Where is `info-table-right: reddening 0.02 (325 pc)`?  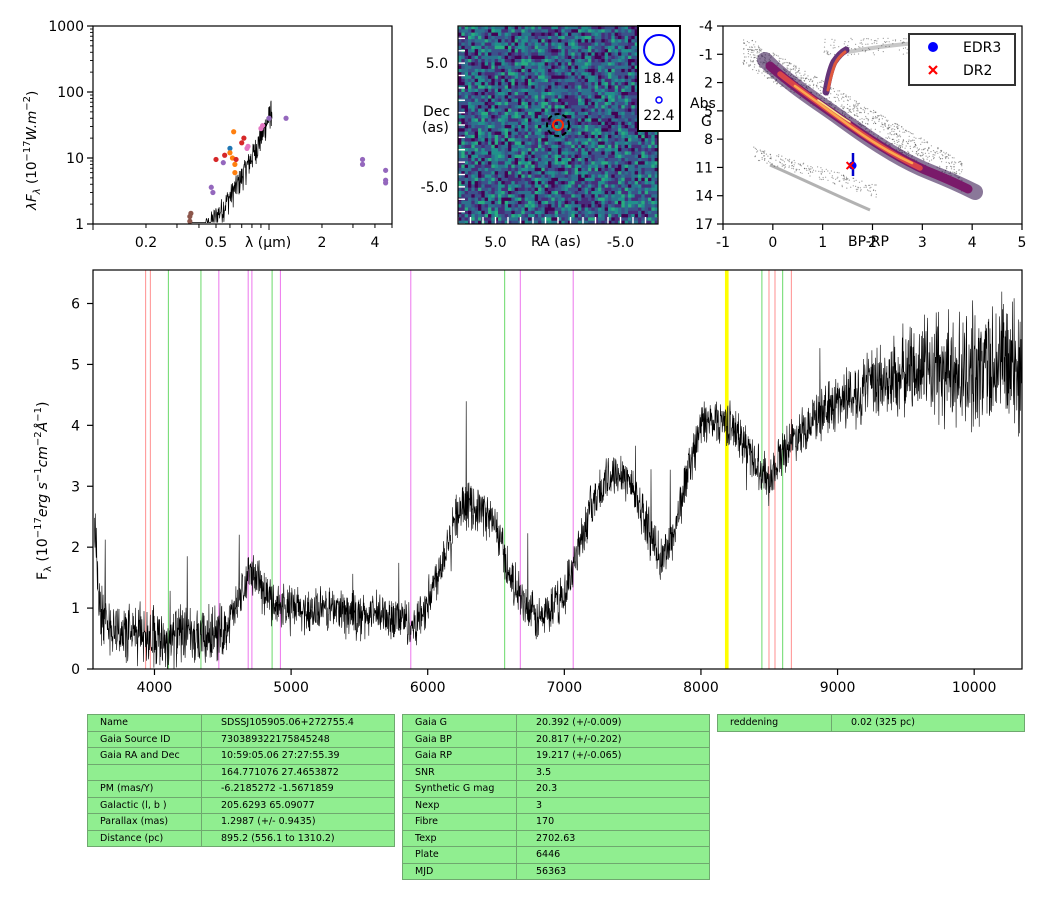 info-table-right: reddening 0.02 (325 pc) is located at coordinates (871, 723).